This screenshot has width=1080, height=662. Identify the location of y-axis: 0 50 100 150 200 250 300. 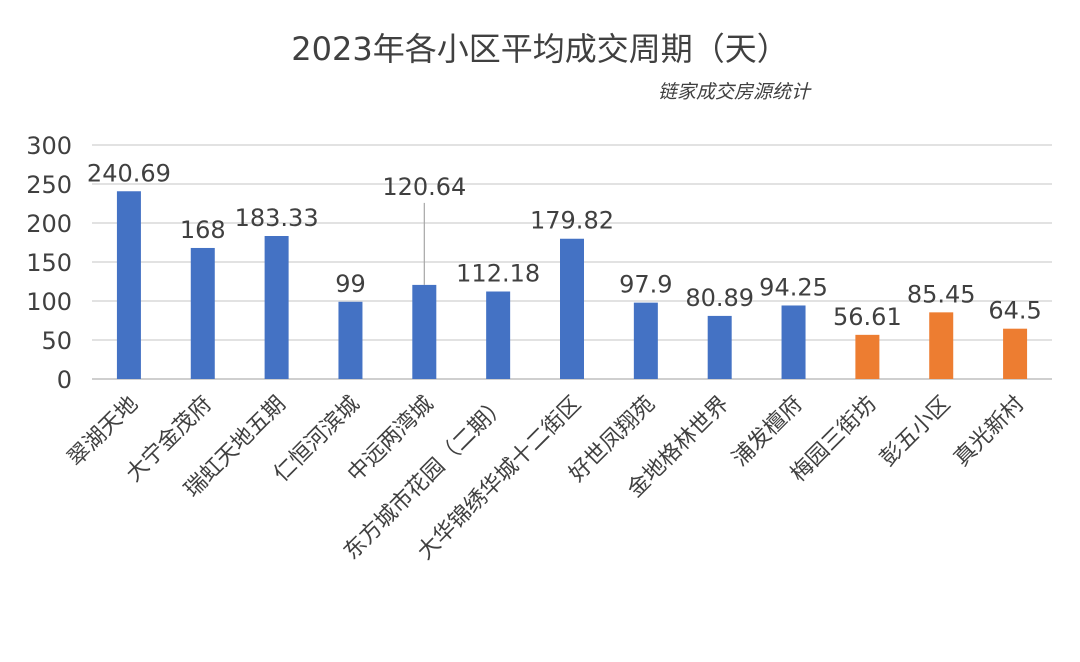
(49, 263).